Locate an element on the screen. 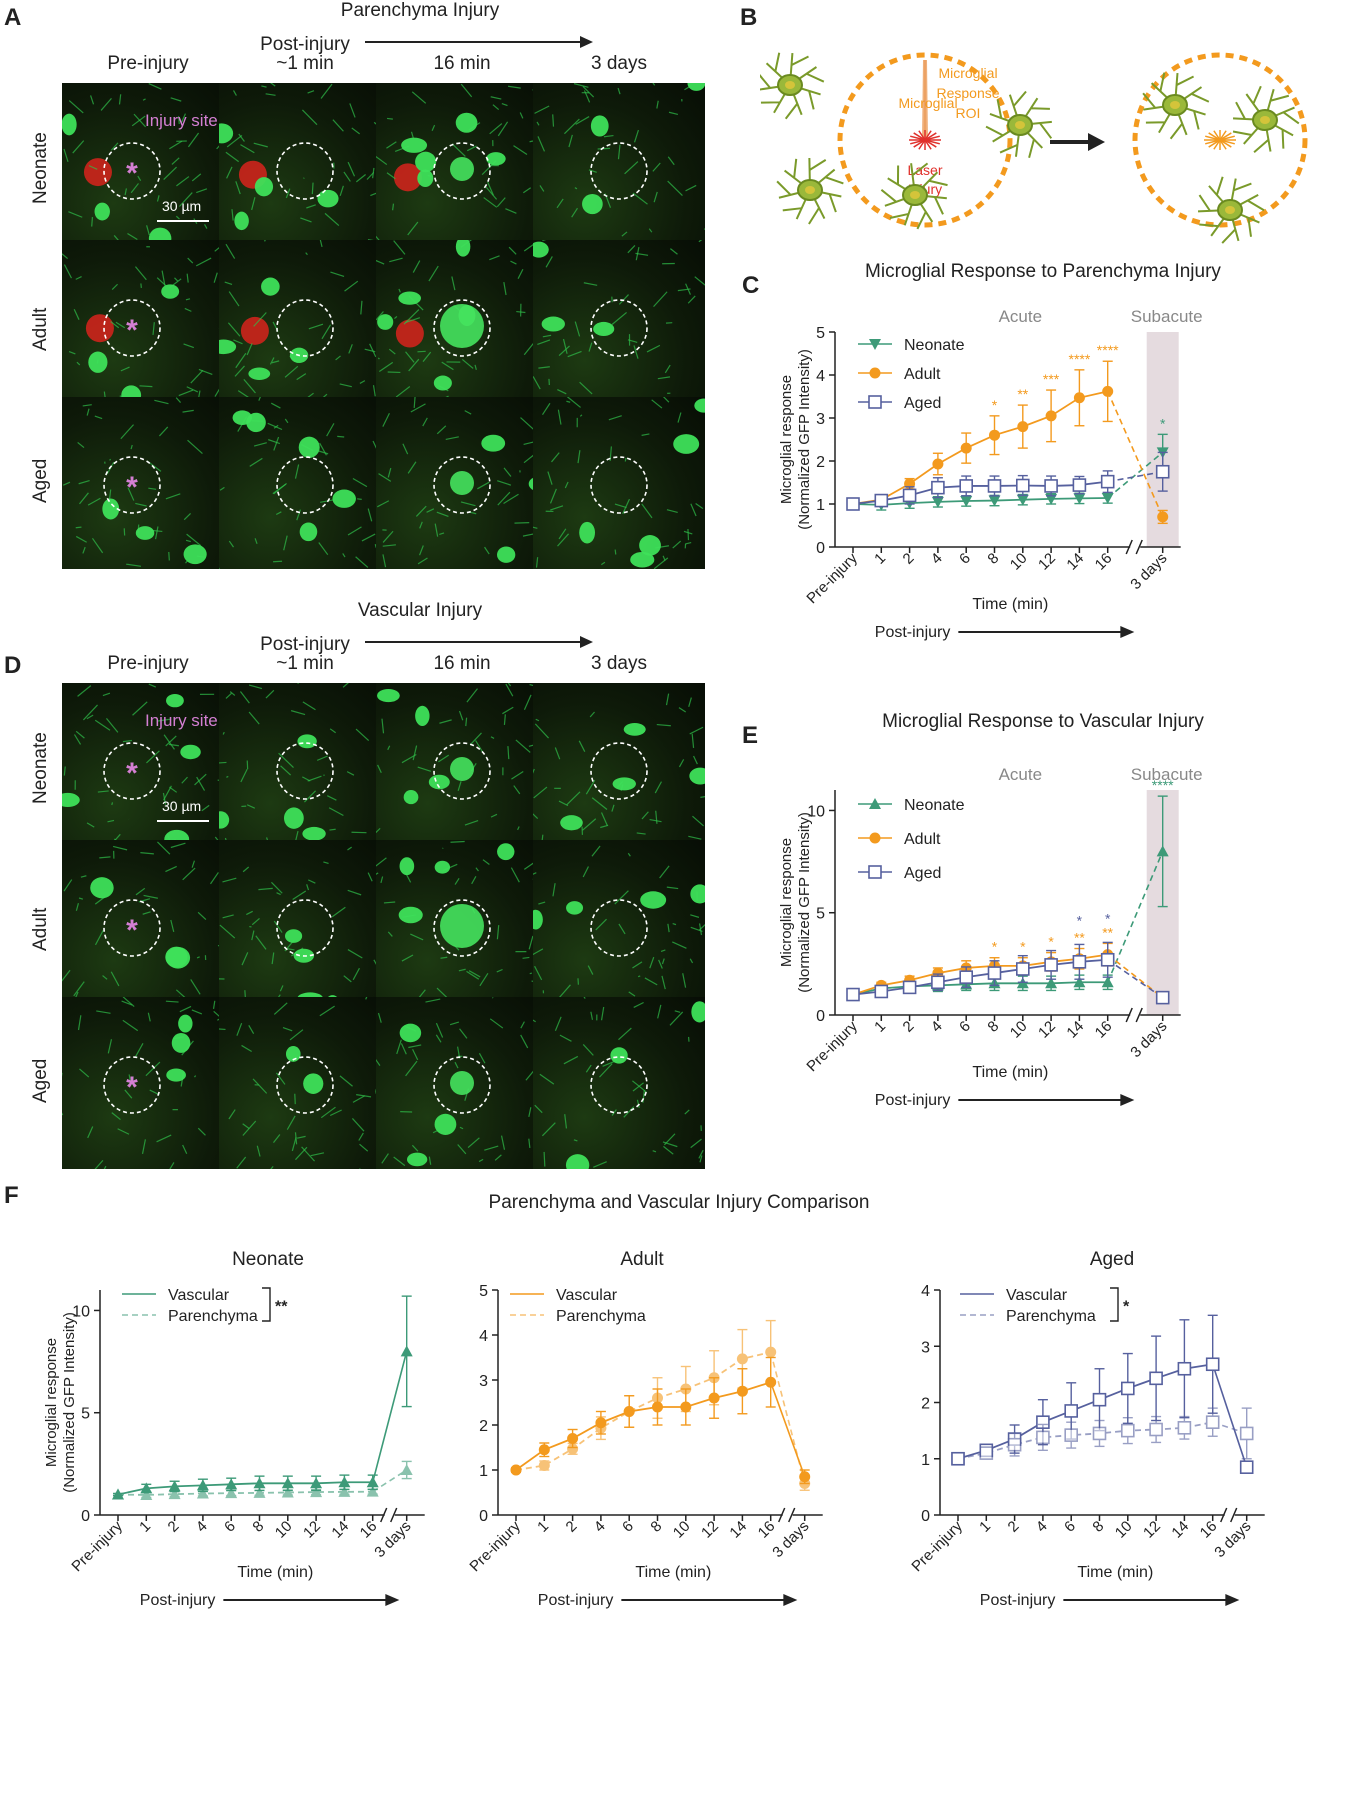 The image size is (1358, 1800). panel-letter-d: D is located at coordinates (13, 665).